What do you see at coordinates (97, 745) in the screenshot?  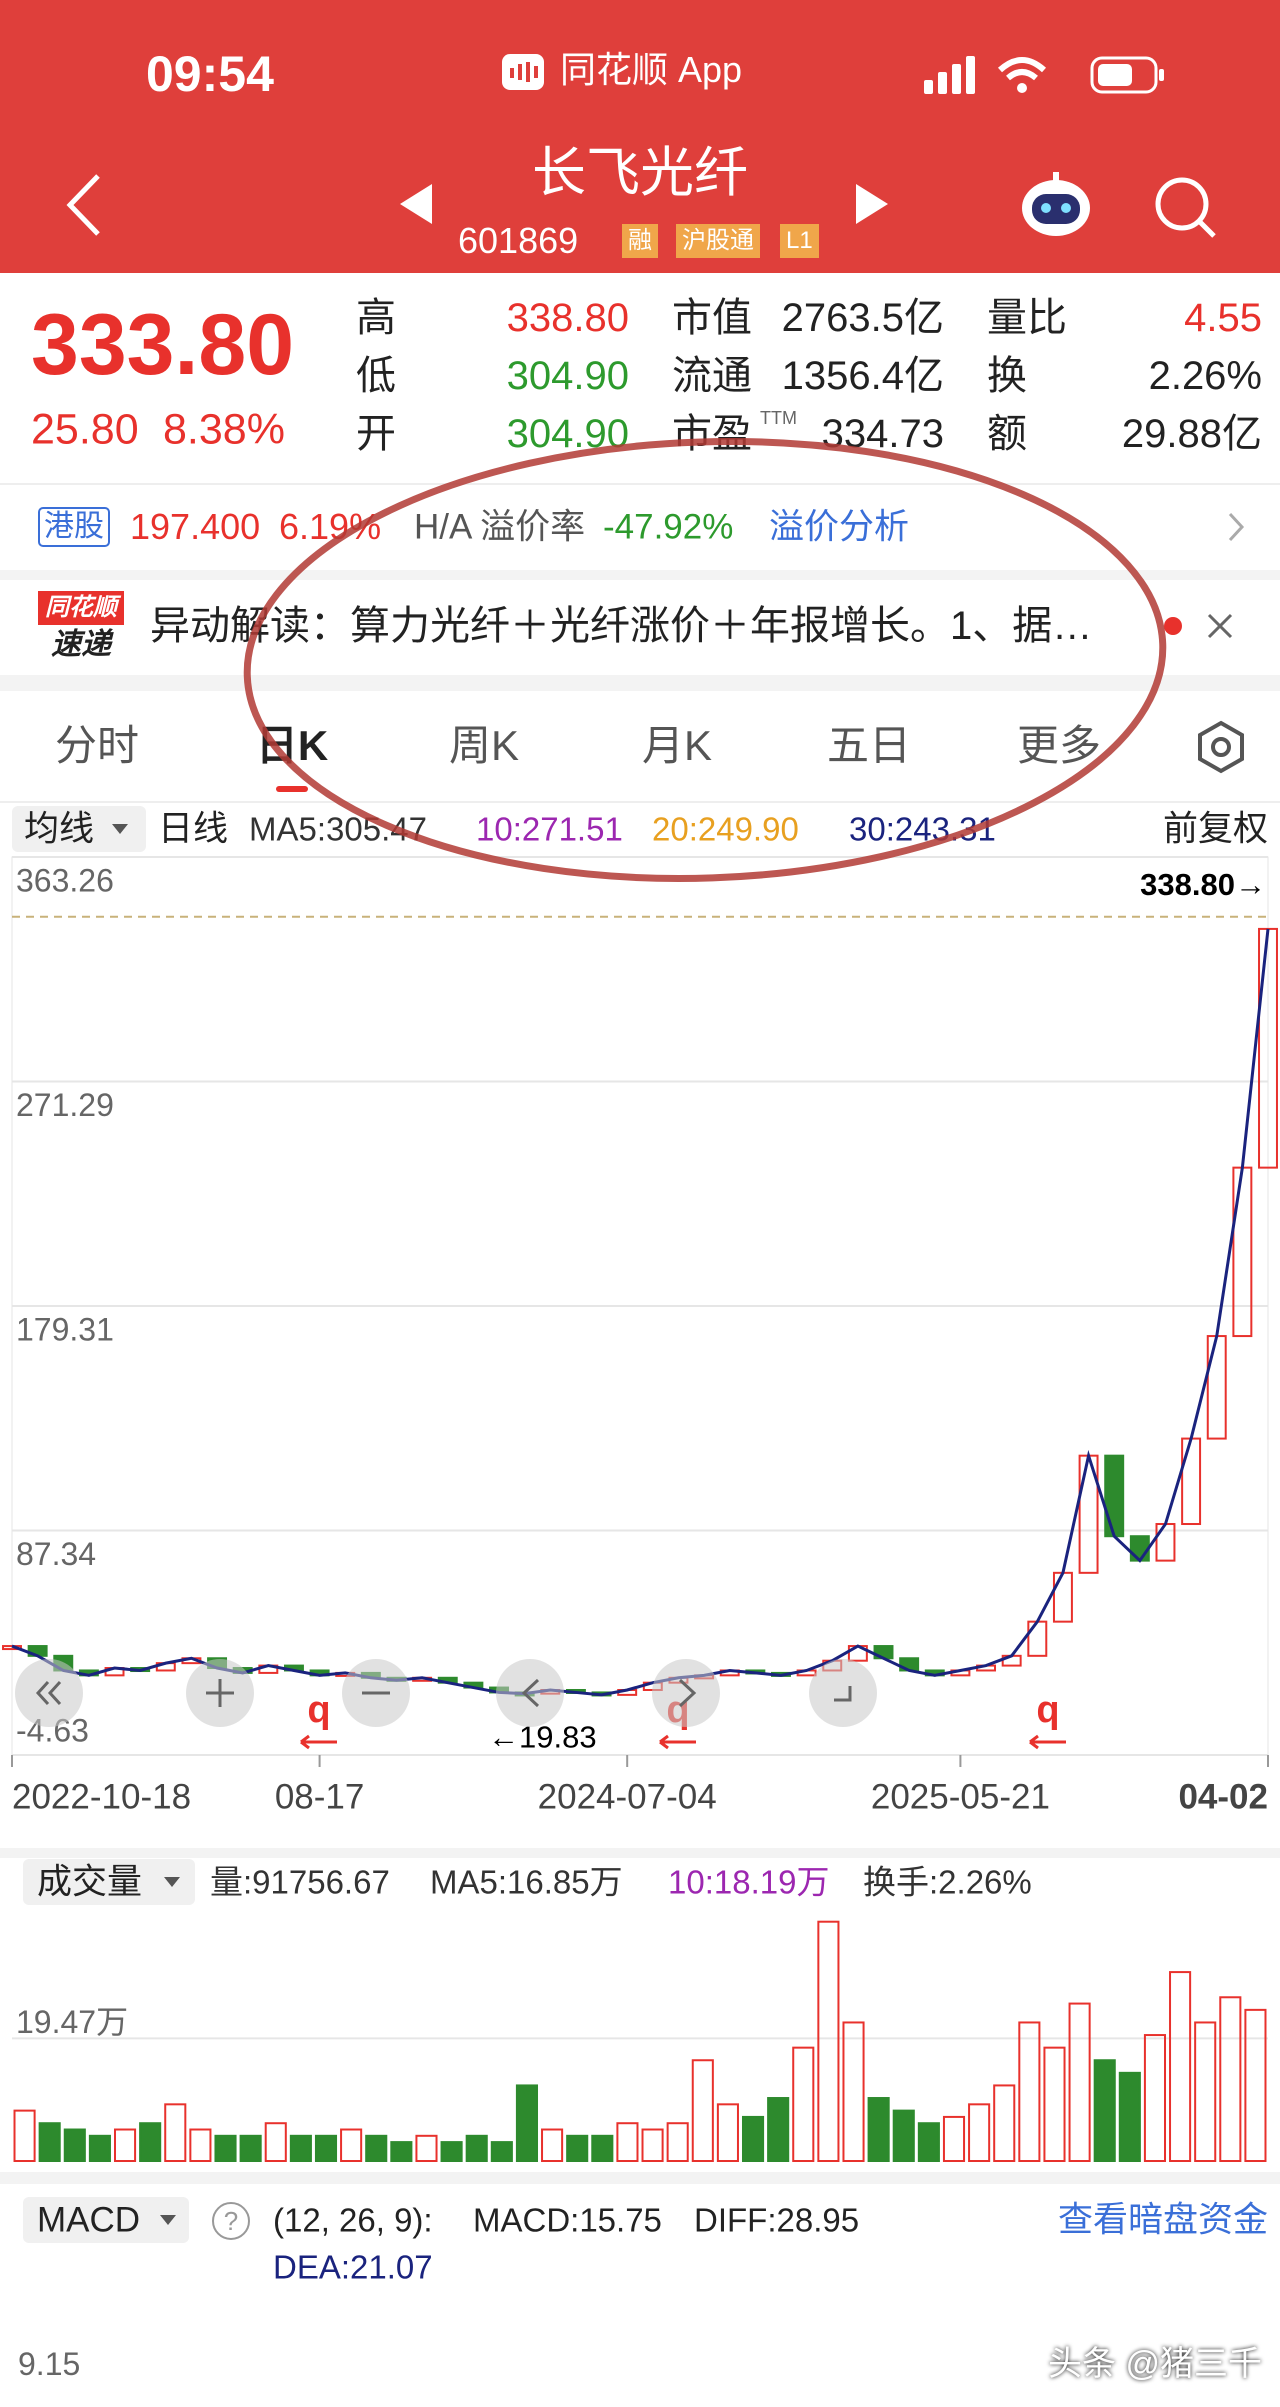 I see `tab: 分时` at bounding box center [97, 745].